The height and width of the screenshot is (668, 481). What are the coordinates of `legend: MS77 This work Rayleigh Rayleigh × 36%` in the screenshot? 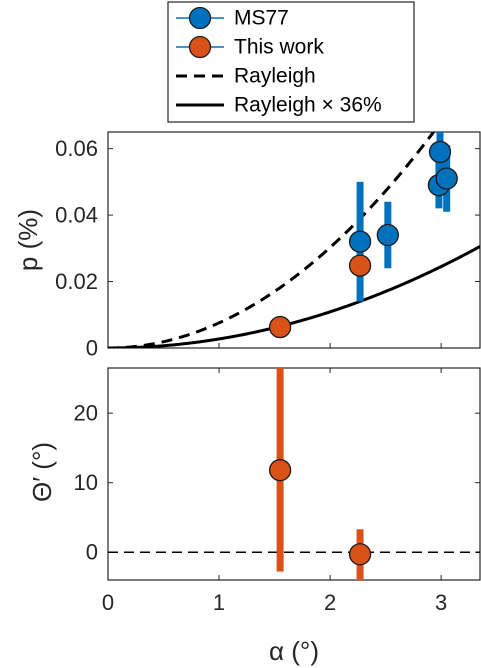 It's located at (291, 62).